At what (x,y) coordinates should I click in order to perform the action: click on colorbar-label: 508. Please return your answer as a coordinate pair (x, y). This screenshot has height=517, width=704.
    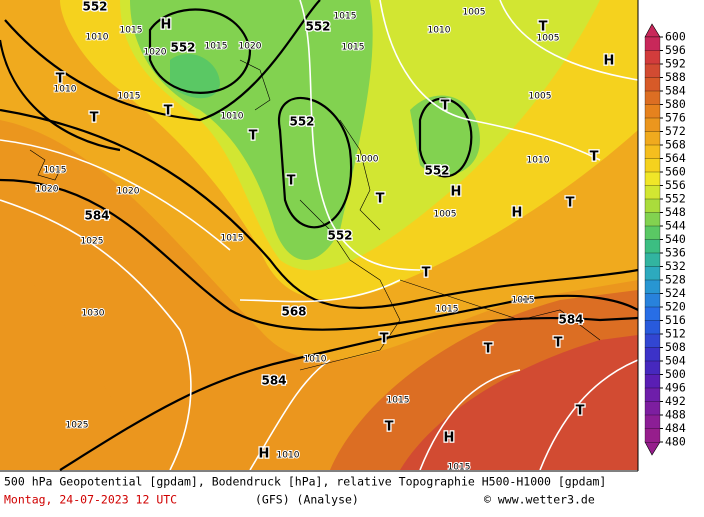
    Looking at the image, I should click on (675, 347).